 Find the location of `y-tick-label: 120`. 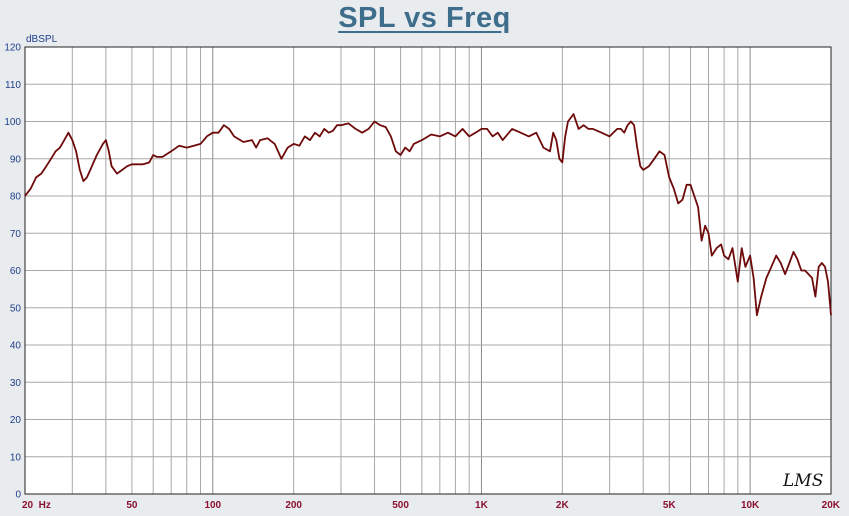

y-tick-label: 120 is located at coordinates (12, 48).